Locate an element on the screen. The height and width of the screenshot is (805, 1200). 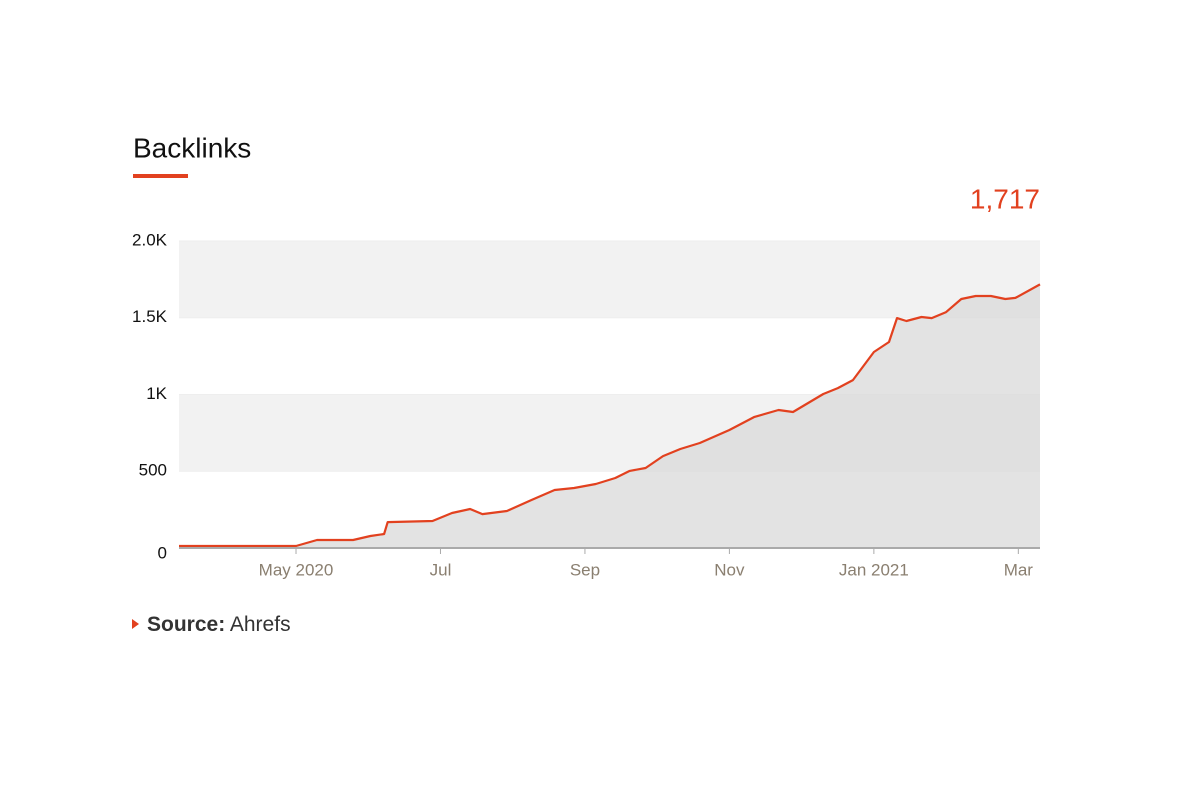
y-tick-label: 2.0K is located at coordinates (150, 239).